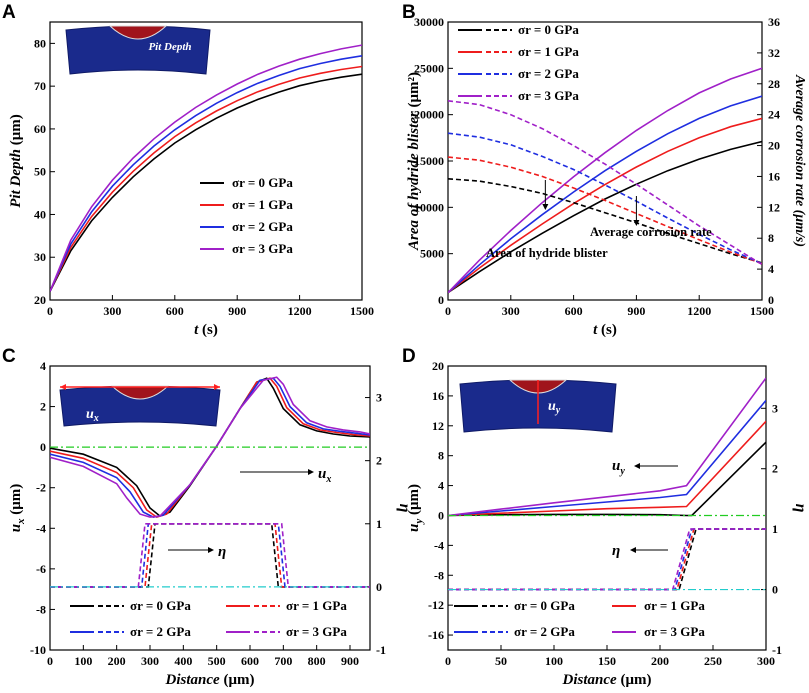 The height and width of the screenshot is (693, 809). I want to click on x-tick-label: 250, so click(713, 661).